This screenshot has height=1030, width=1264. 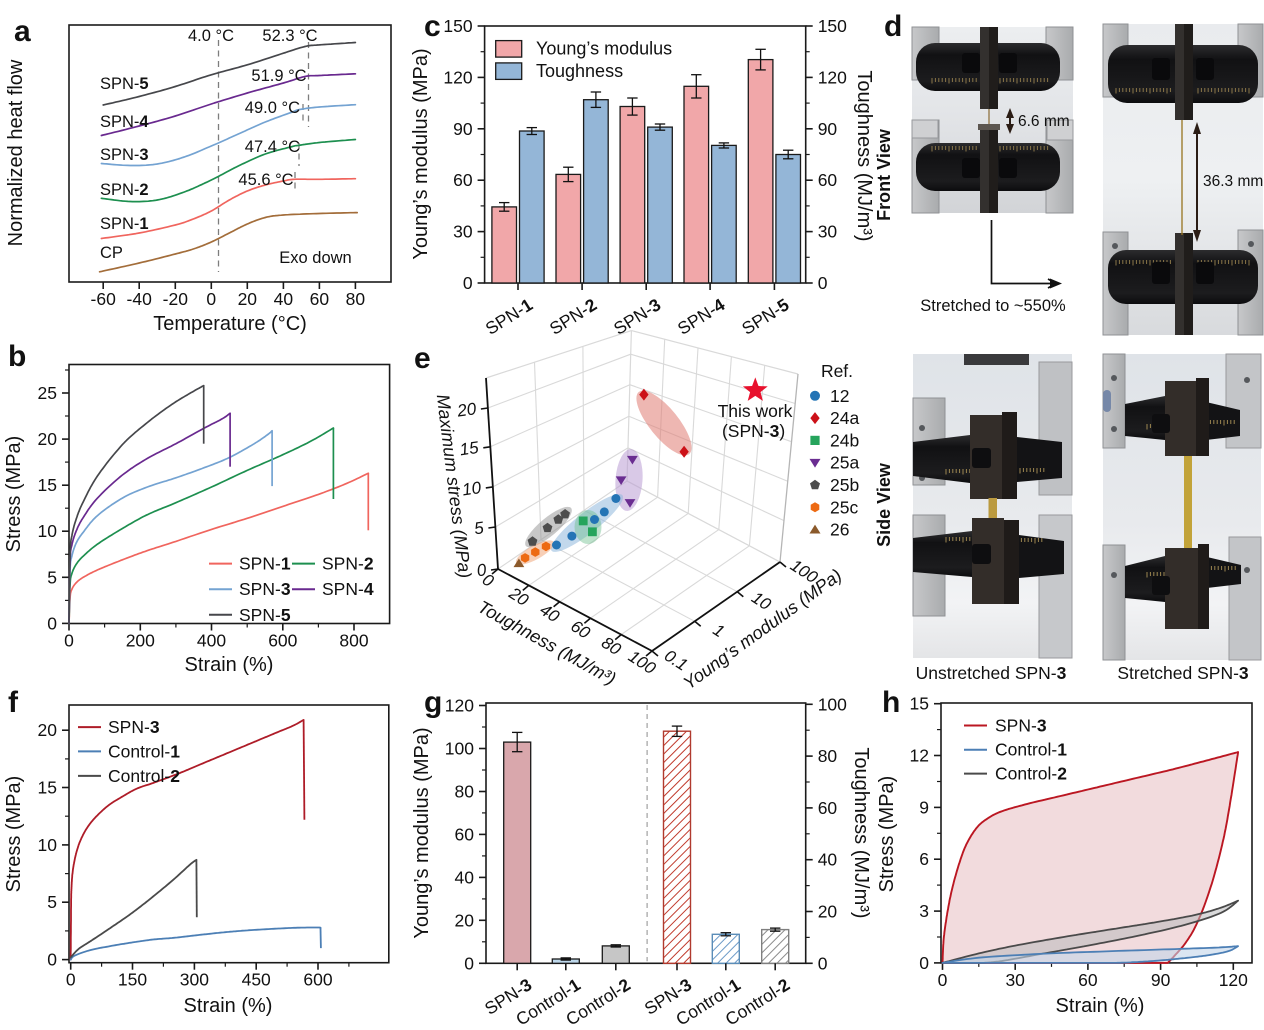 I want to click on svg-text: SPN-5, so click(x=265, y=615).